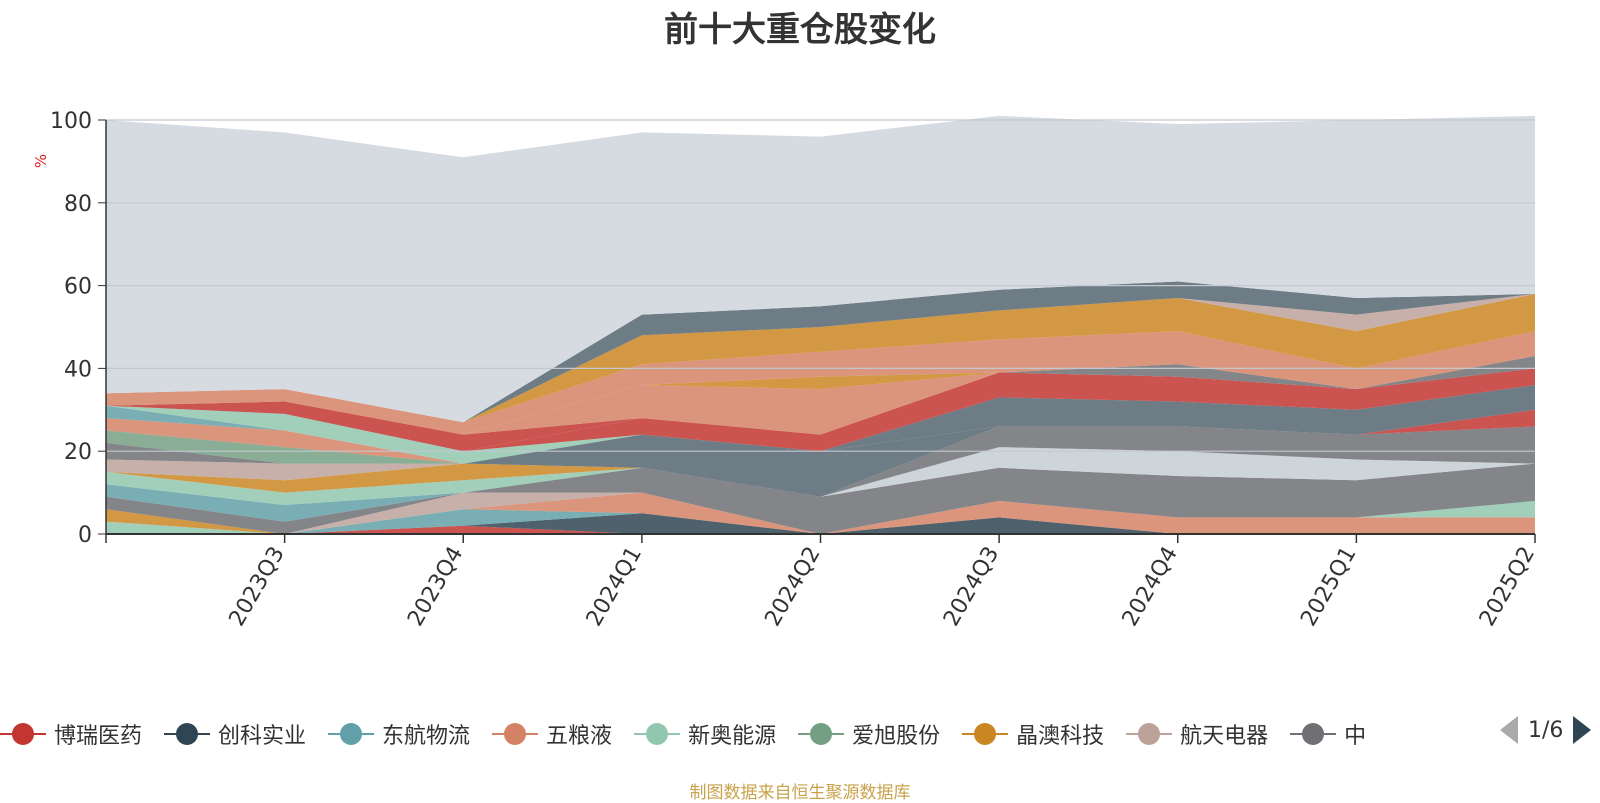  What do you see at coordinates (792, 587) in the screenshot?
I see `x-tick-label: 2024Q2` at bounding box center [792, 587].